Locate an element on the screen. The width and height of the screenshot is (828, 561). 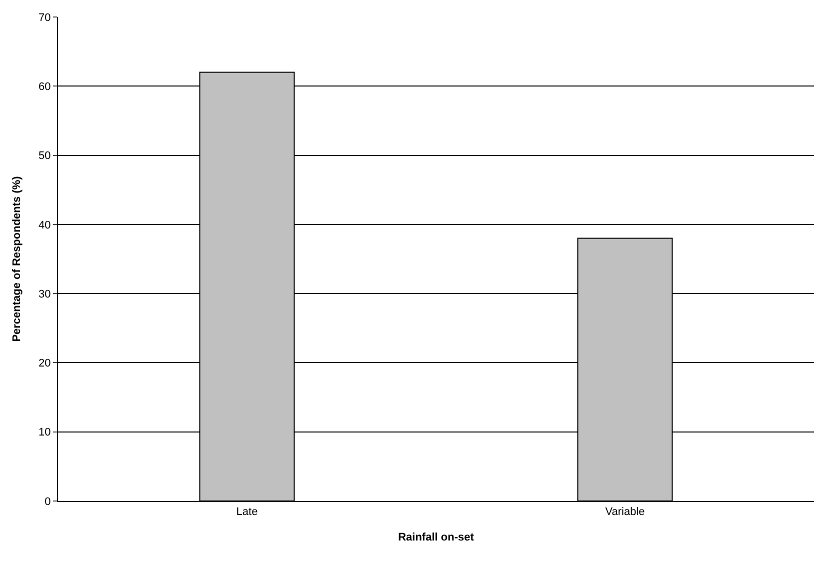
y-tick-label: 70 is located at coordinates (44, 18).